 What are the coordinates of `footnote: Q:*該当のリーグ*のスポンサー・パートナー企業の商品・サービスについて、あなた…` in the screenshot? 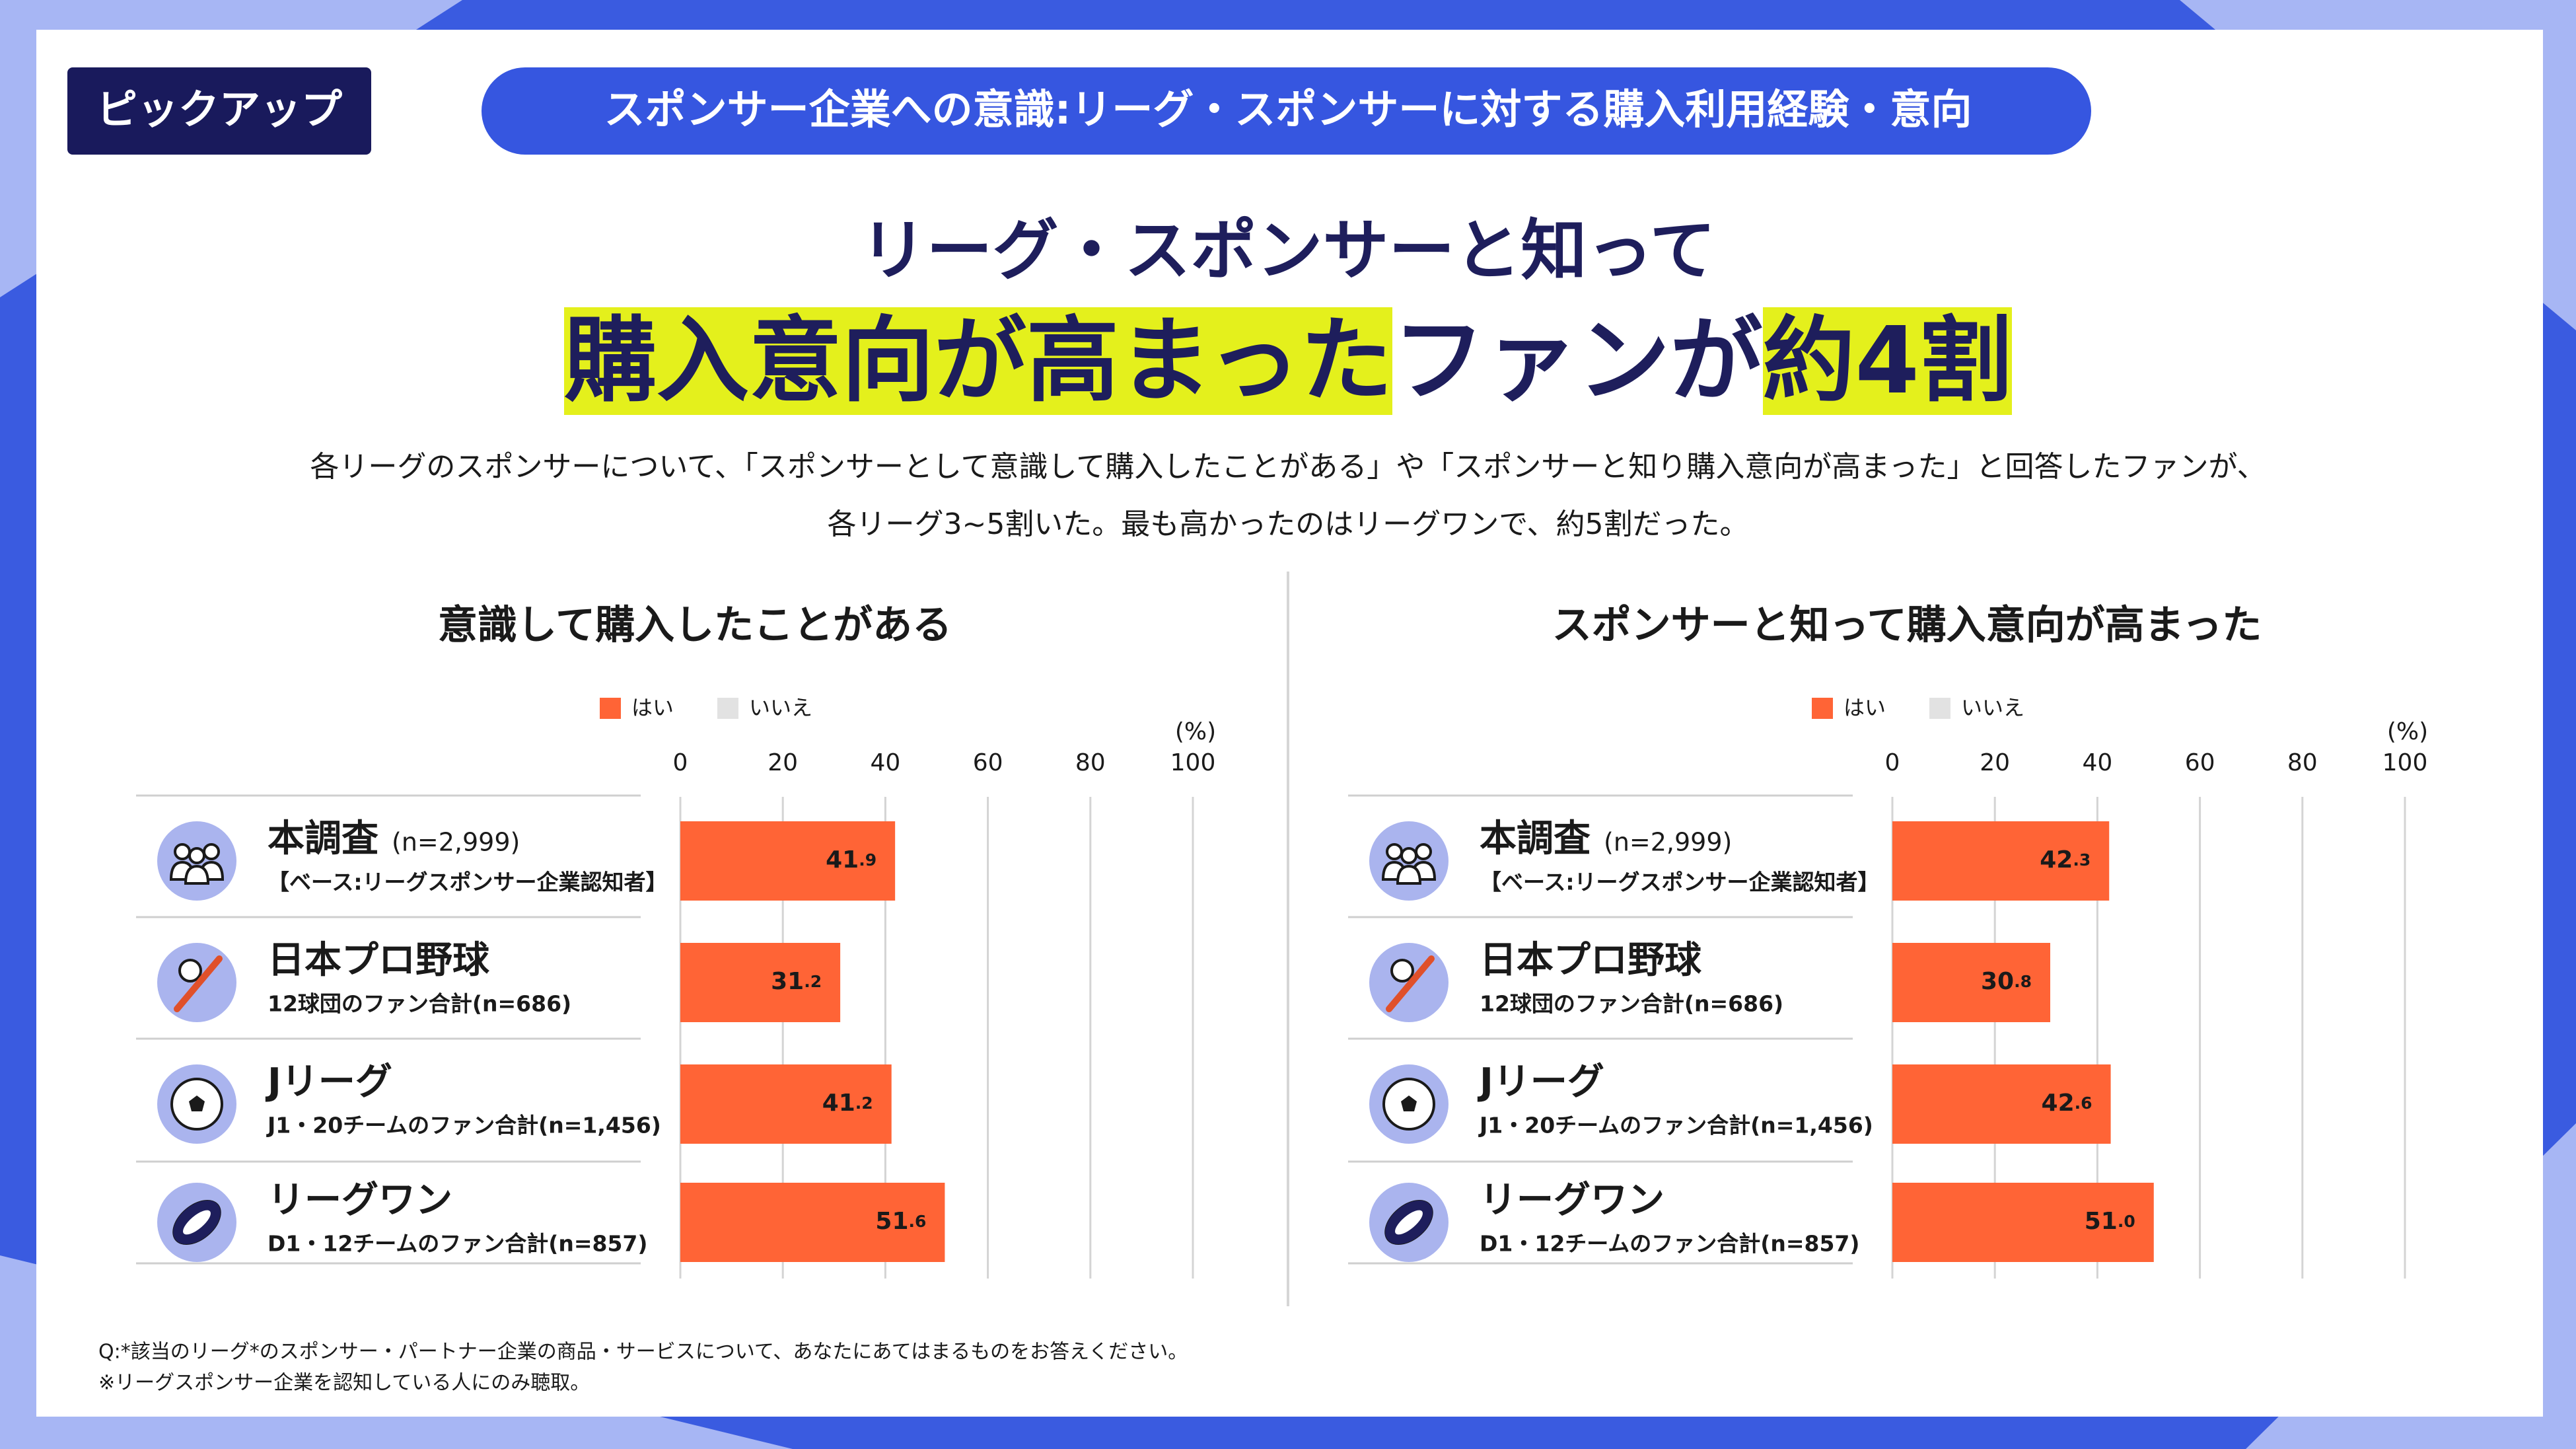 It's located at (643, 1352).